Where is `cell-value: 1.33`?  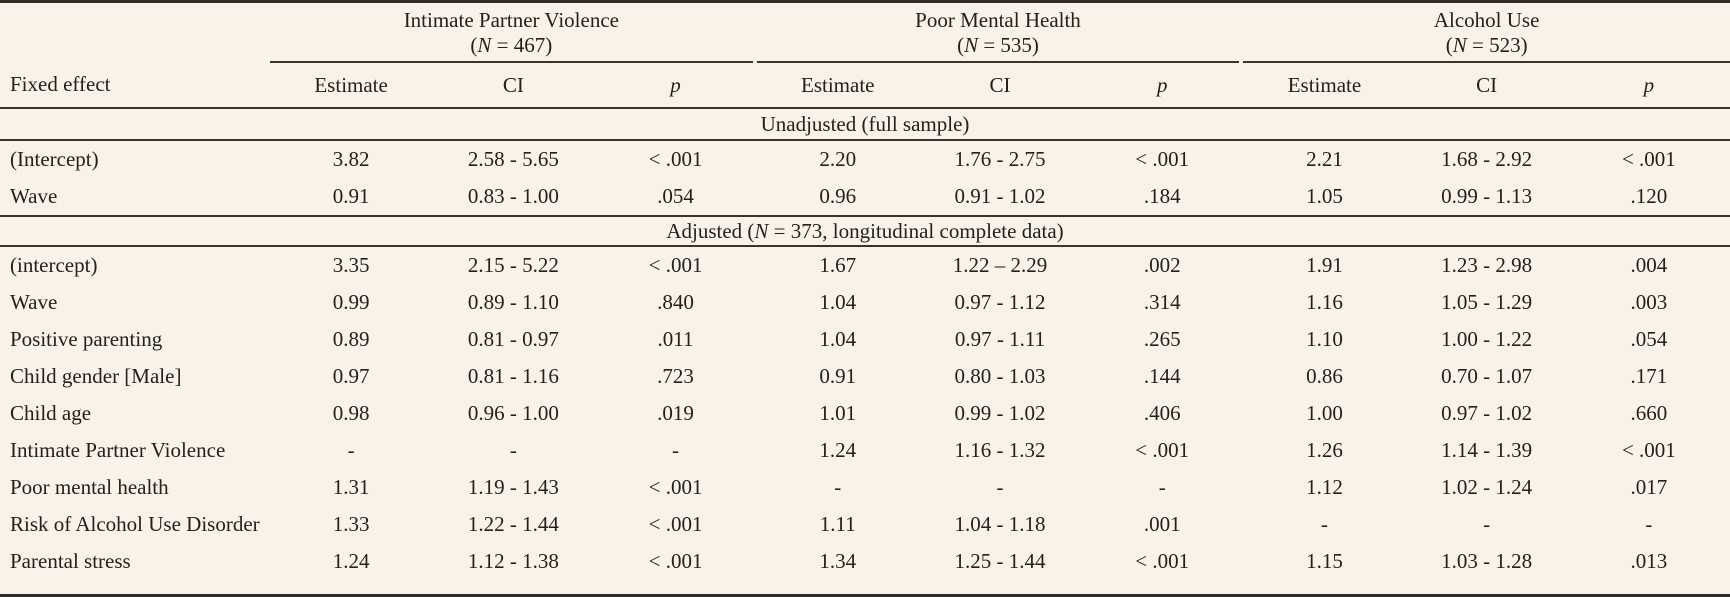 cell-value: 1.33 is located at coordinates (351, 524).